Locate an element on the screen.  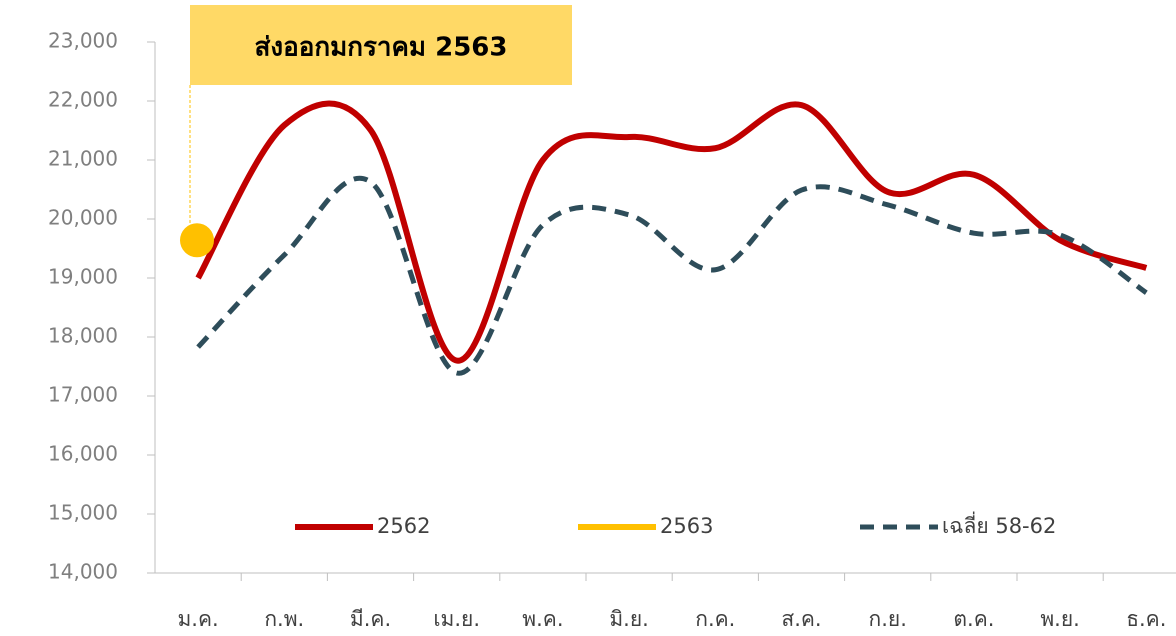
y-tick-label: 15,000 is located at coordinates (83, 513).